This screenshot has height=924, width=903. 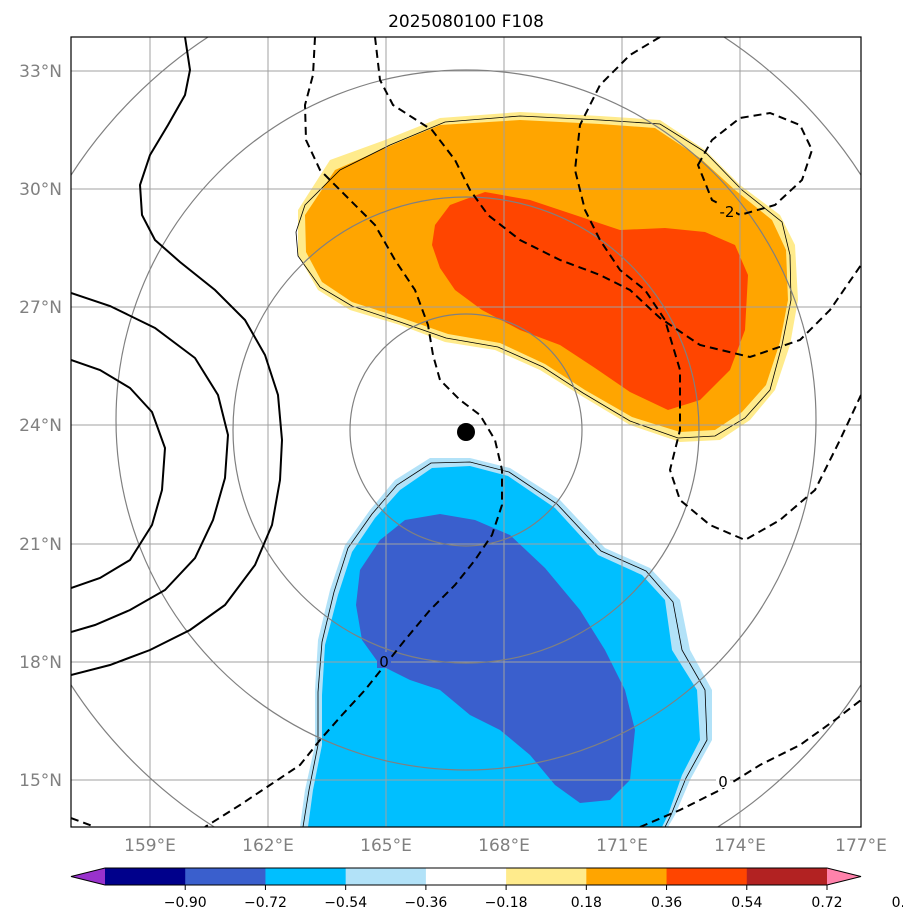 I want to click on lat-tick-label: 30°N, so click(x=40, y=190).